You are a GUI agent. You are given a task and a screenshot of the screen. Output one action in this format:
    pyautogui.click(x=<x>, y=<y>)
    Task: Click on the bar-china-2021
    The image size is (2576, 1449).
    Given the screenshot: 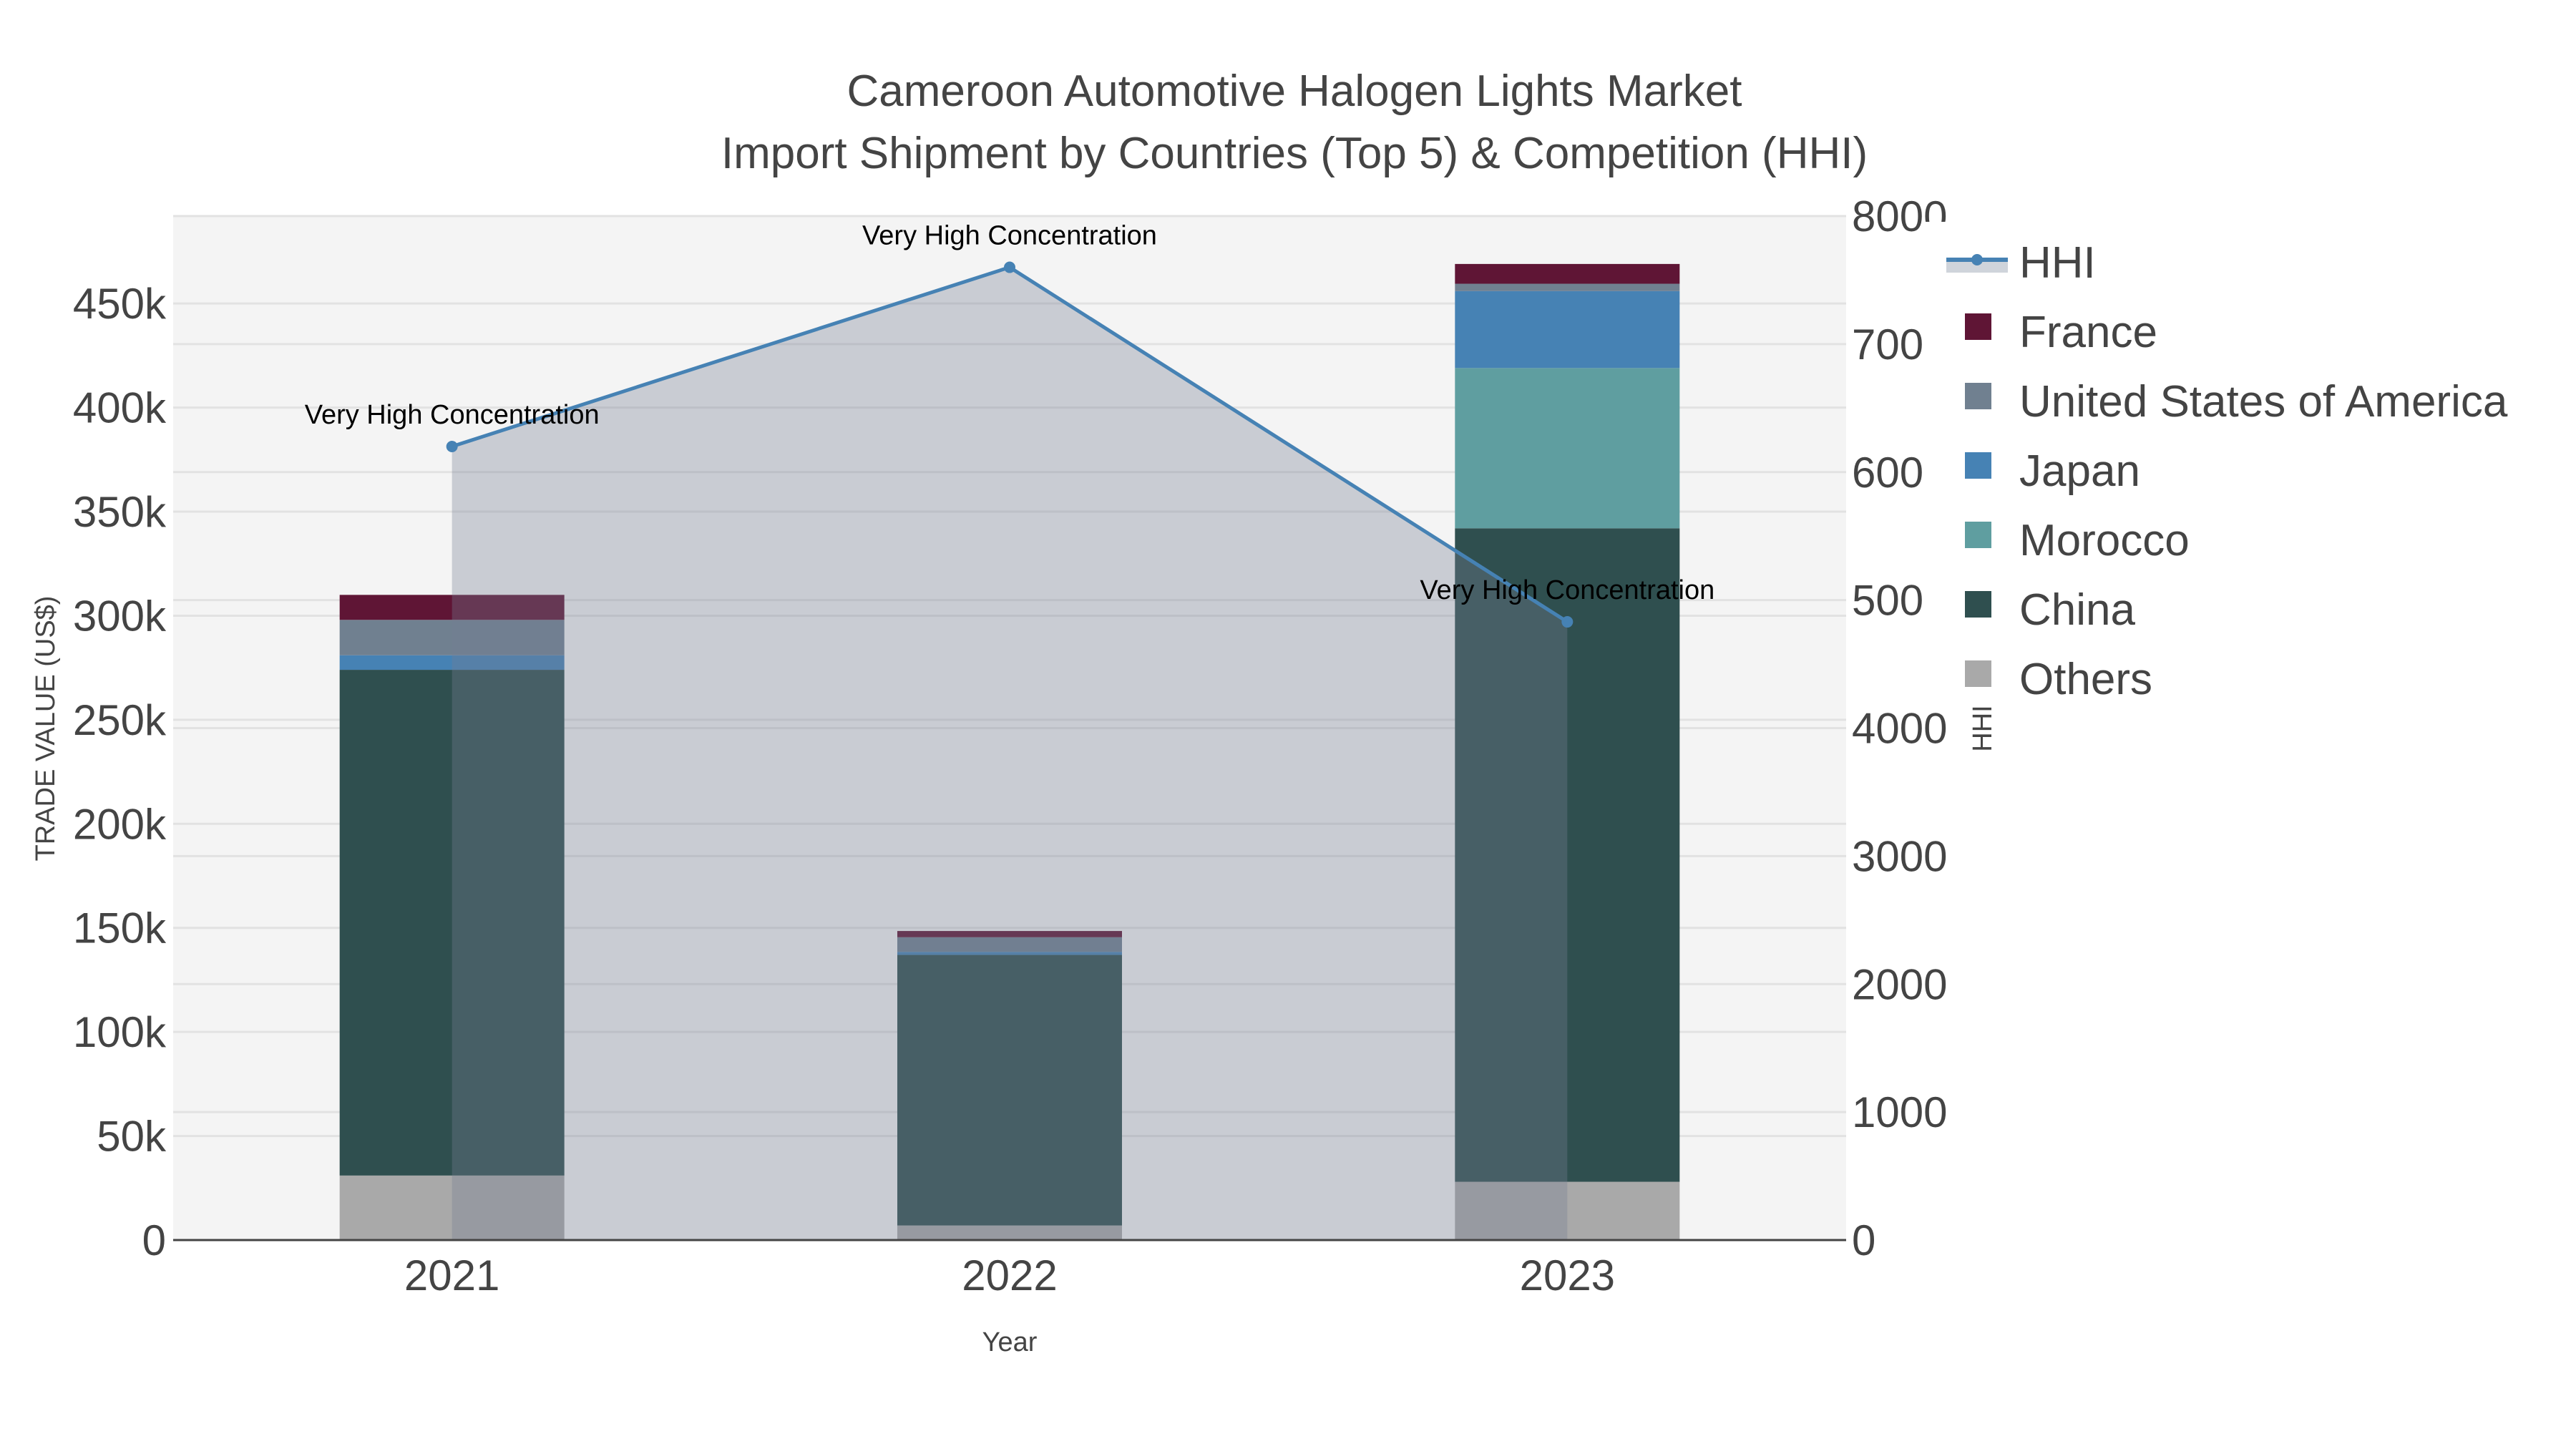 What is the action you would take?
    pyautogui.click(x=452, y=923)
    